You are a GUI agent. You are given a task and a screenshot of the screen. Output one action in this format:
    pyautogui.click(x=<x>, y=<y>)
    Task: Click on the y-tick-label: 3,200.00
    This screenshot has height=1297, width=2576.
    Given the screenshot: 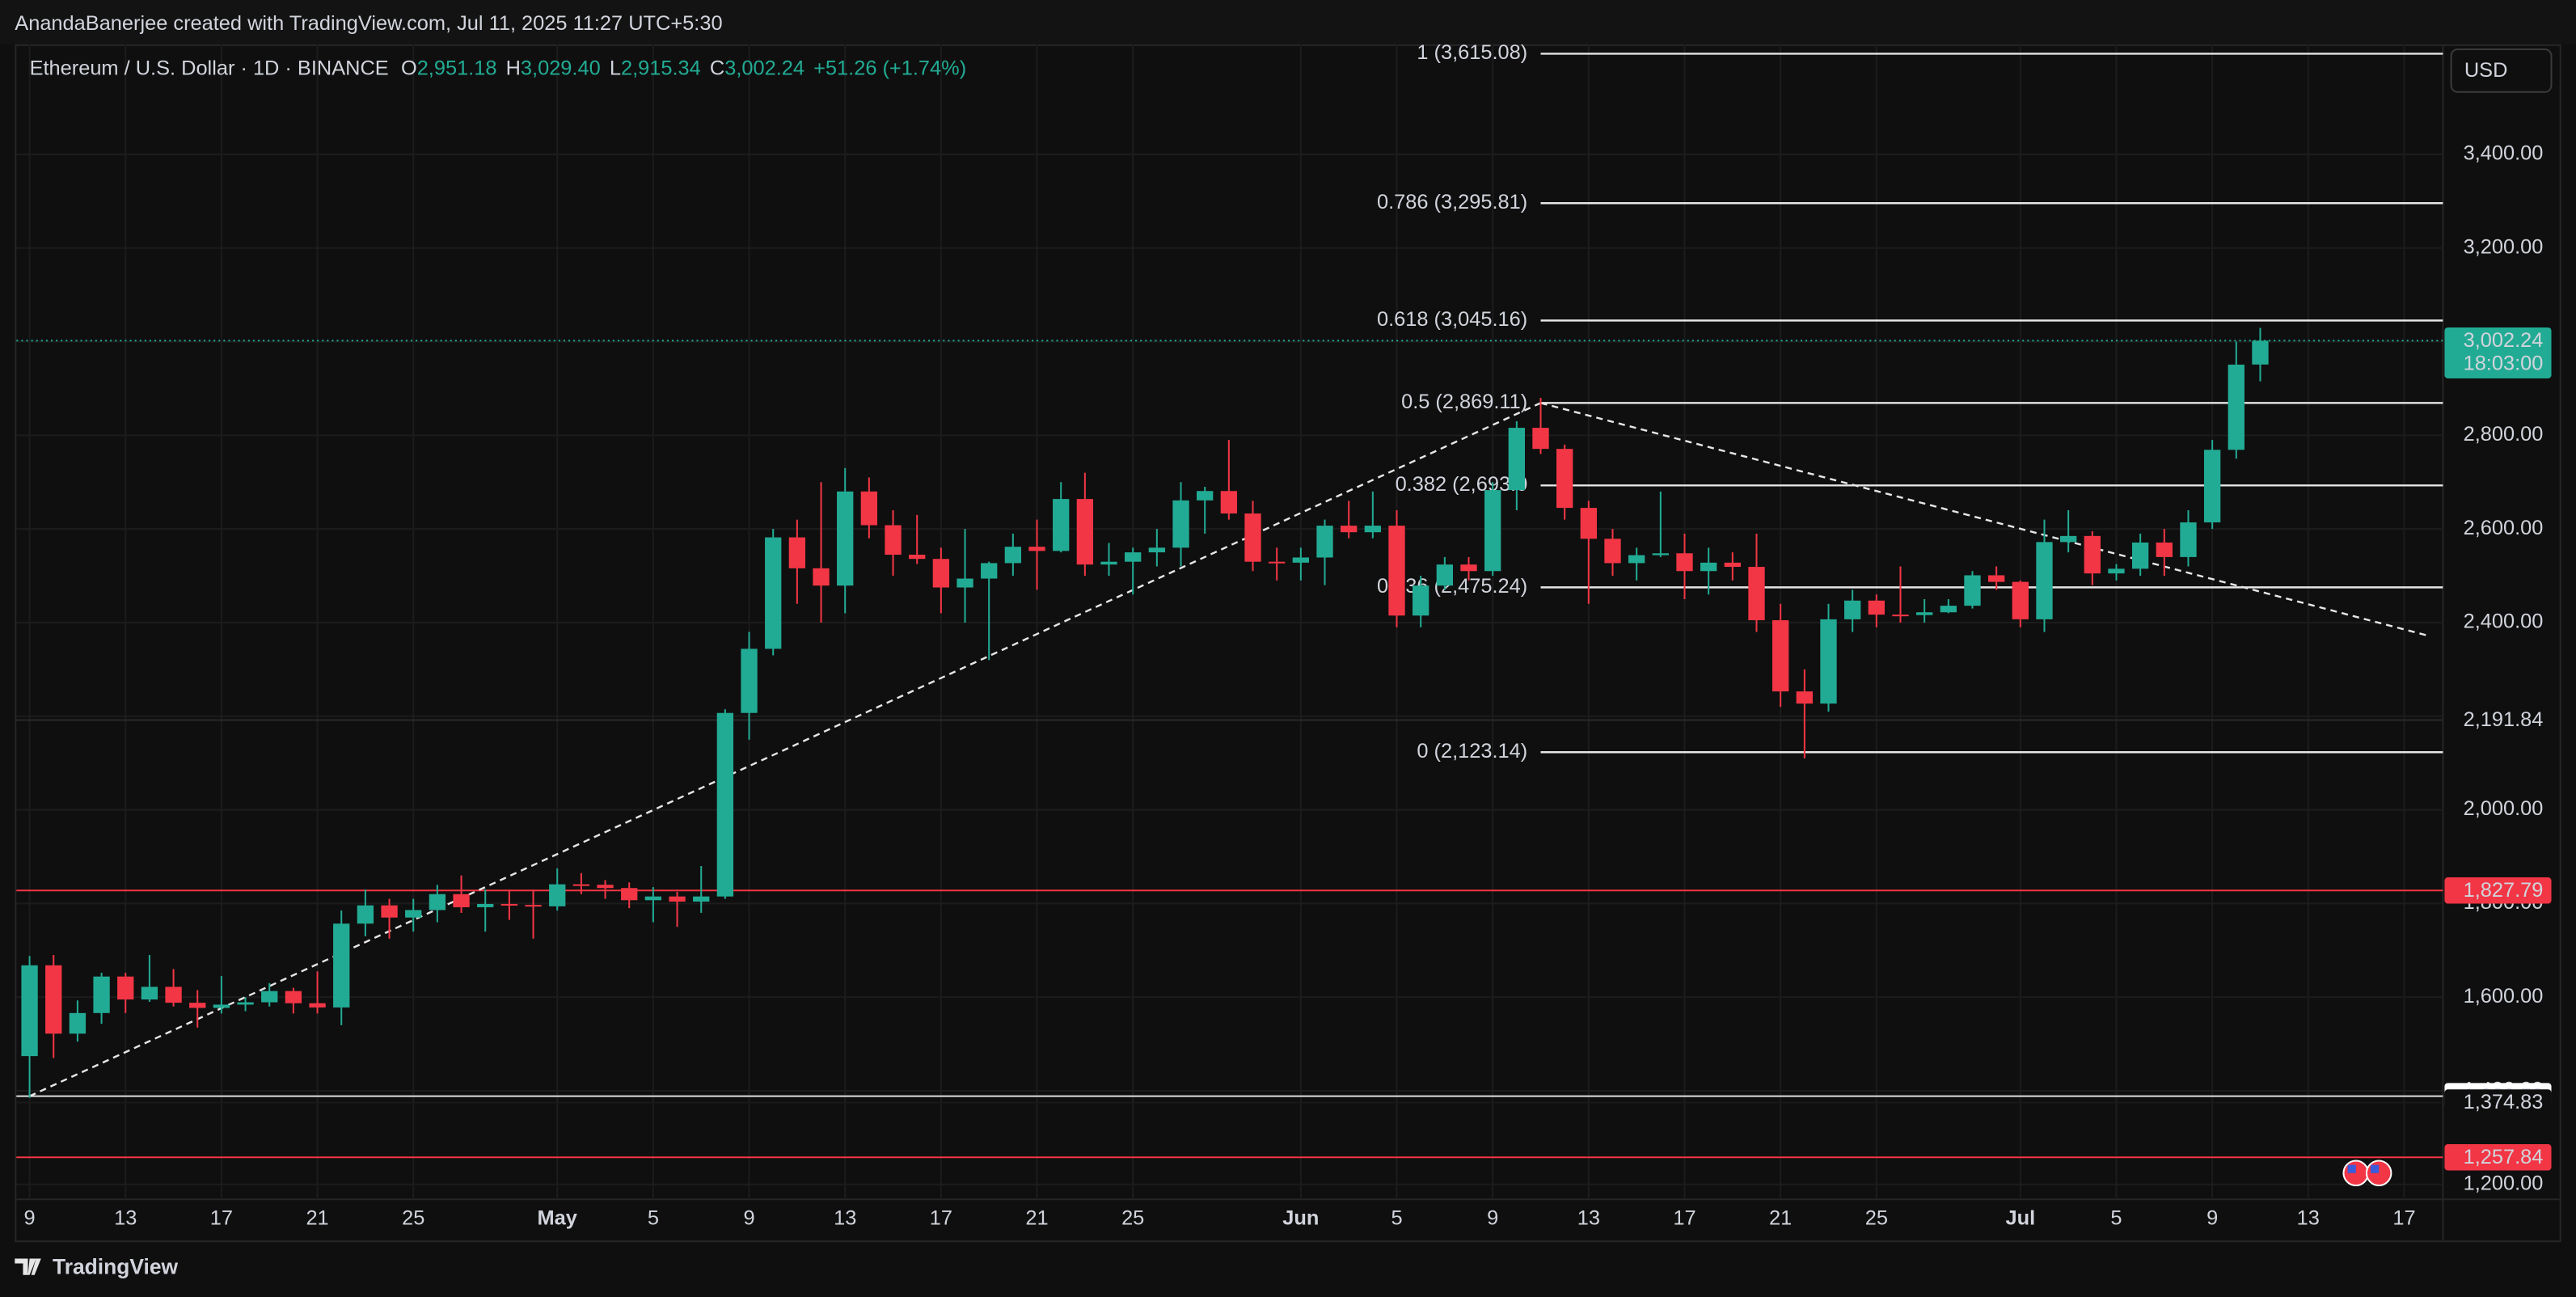 What is the action you would take?
    pyautogui.click(x=2504, y=246)
    